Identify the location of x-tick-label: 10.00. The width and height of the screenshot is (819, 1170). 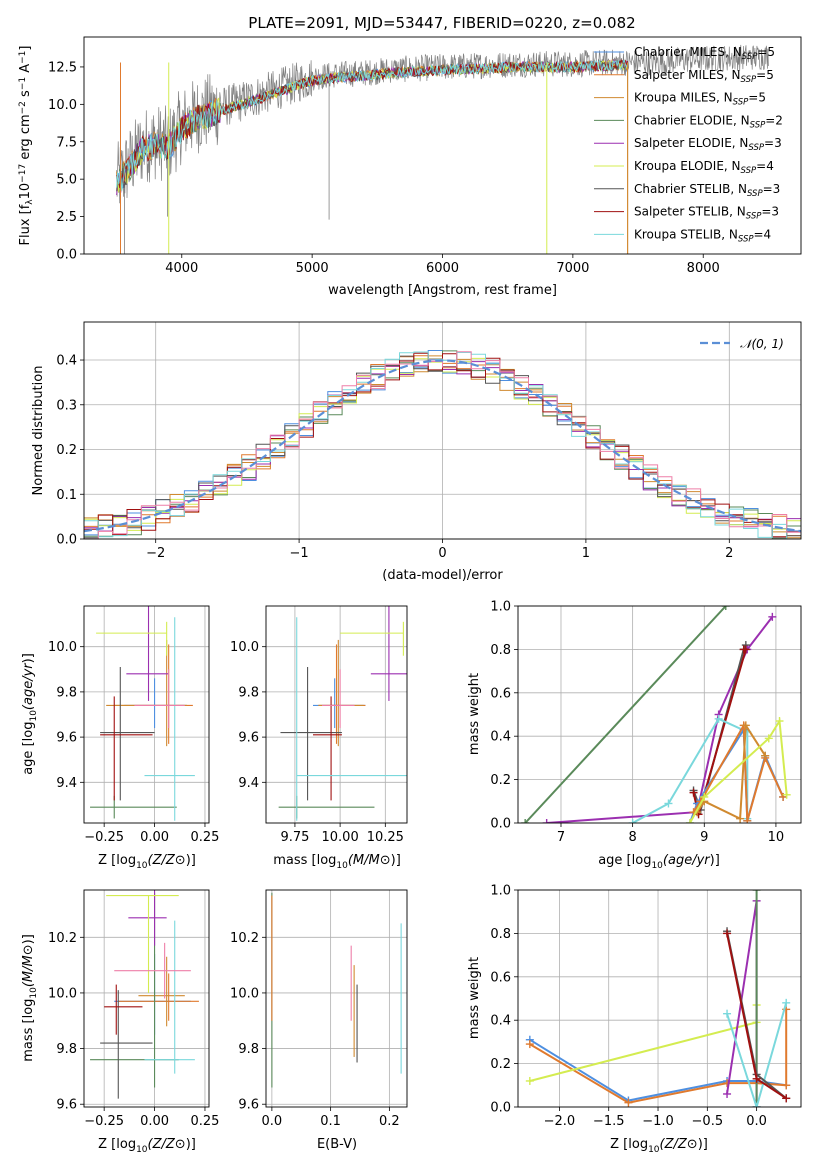
(340, 837).